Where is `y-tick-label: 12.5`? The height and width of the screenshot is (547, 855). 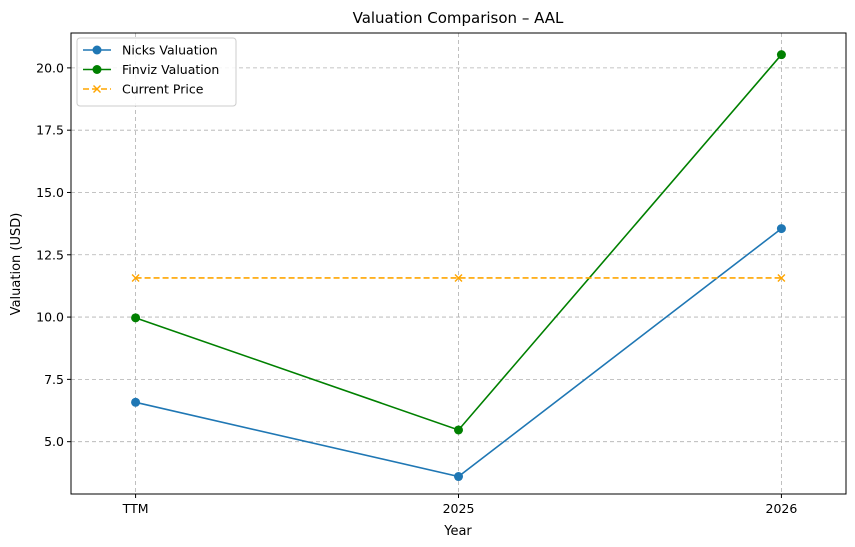 y-tick-label: 12.5 is located at coordinates (50, 254).